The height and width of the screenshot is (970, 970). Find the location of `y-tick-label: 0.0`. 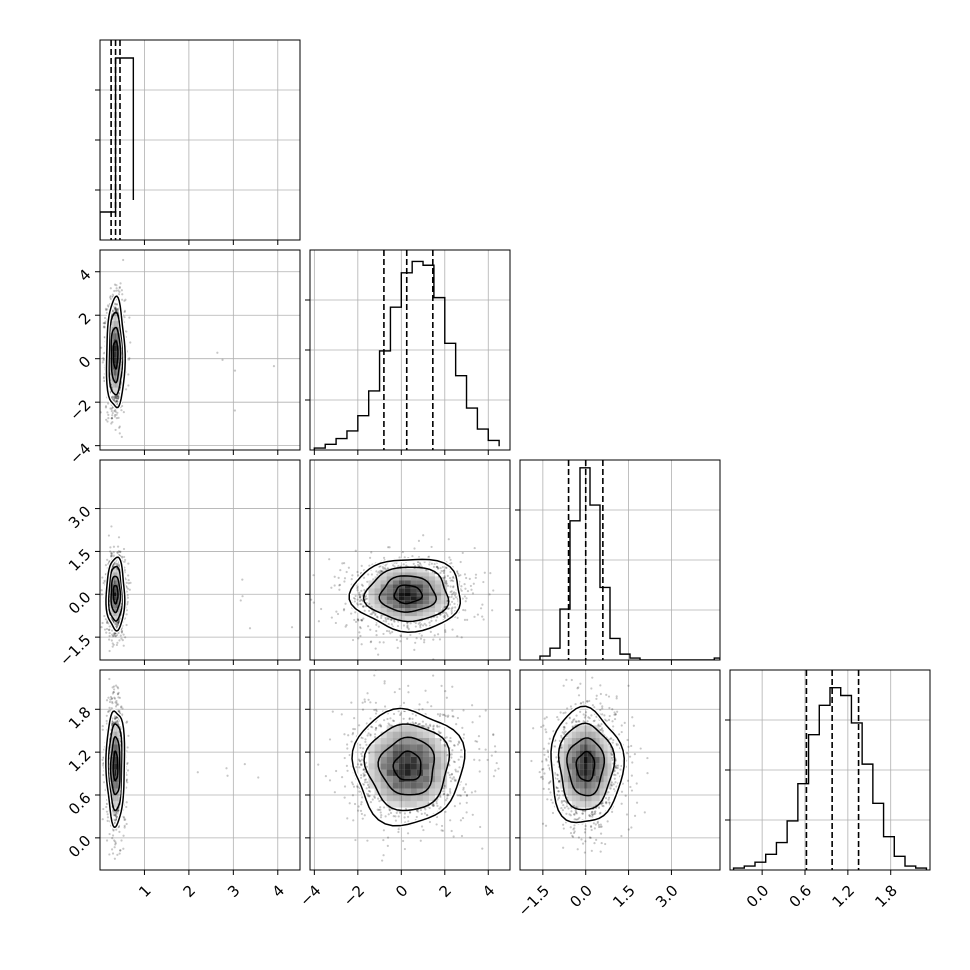

y-tick-label: 0.0 is located at coordinates (80, 603).